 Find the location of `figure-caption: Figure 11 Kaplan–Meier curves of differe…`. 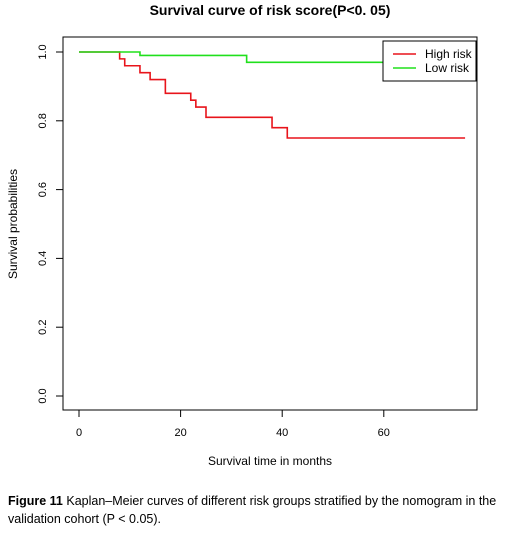

figure-caption: Figure 11 Kaplan–Meier curves of differe… is located at coordinates (264, 510).